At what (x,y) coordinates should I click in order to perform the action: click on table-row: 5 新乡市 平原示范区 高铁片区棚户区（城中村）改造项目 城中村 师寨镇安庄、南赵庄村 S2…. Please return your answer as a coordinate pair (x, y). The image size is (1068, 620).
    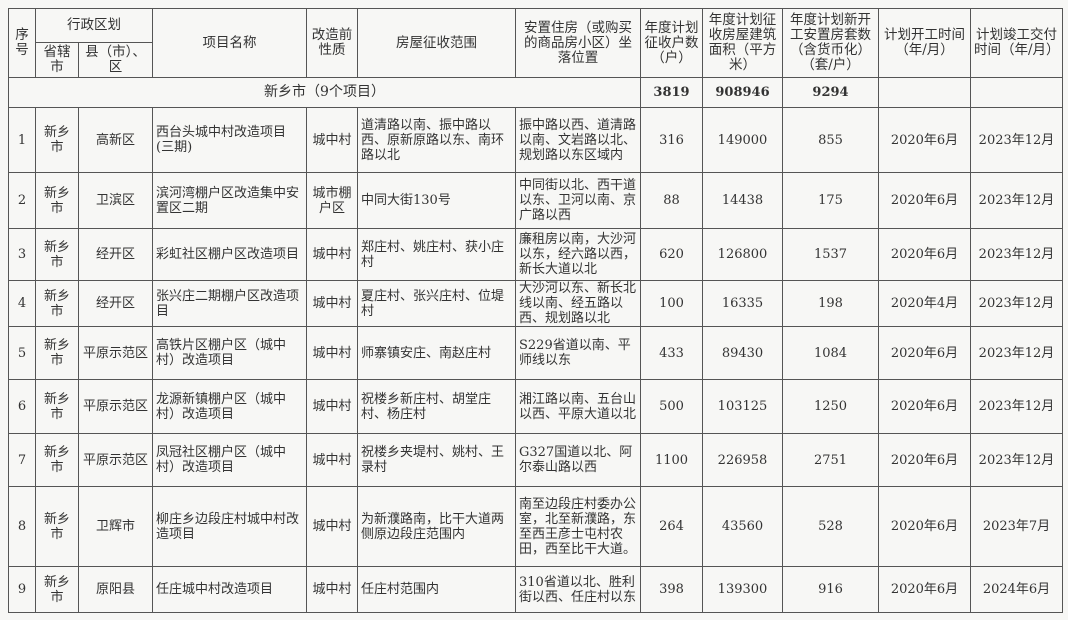
    Looking at the image, I should click on (535, 353).